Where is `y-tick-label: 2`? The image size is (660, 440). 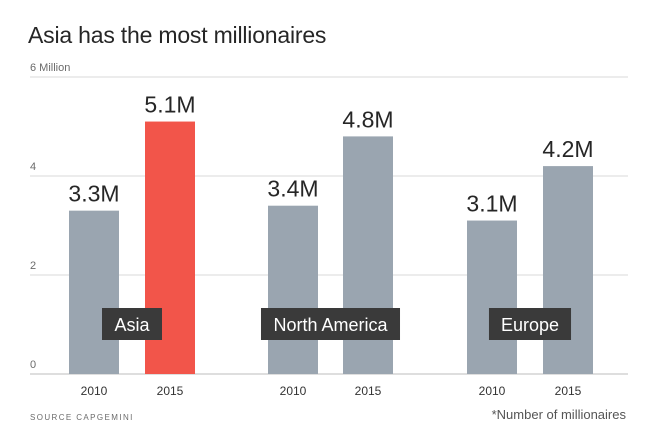
y-tick-label: 2 is located at coordinates (33, 266).